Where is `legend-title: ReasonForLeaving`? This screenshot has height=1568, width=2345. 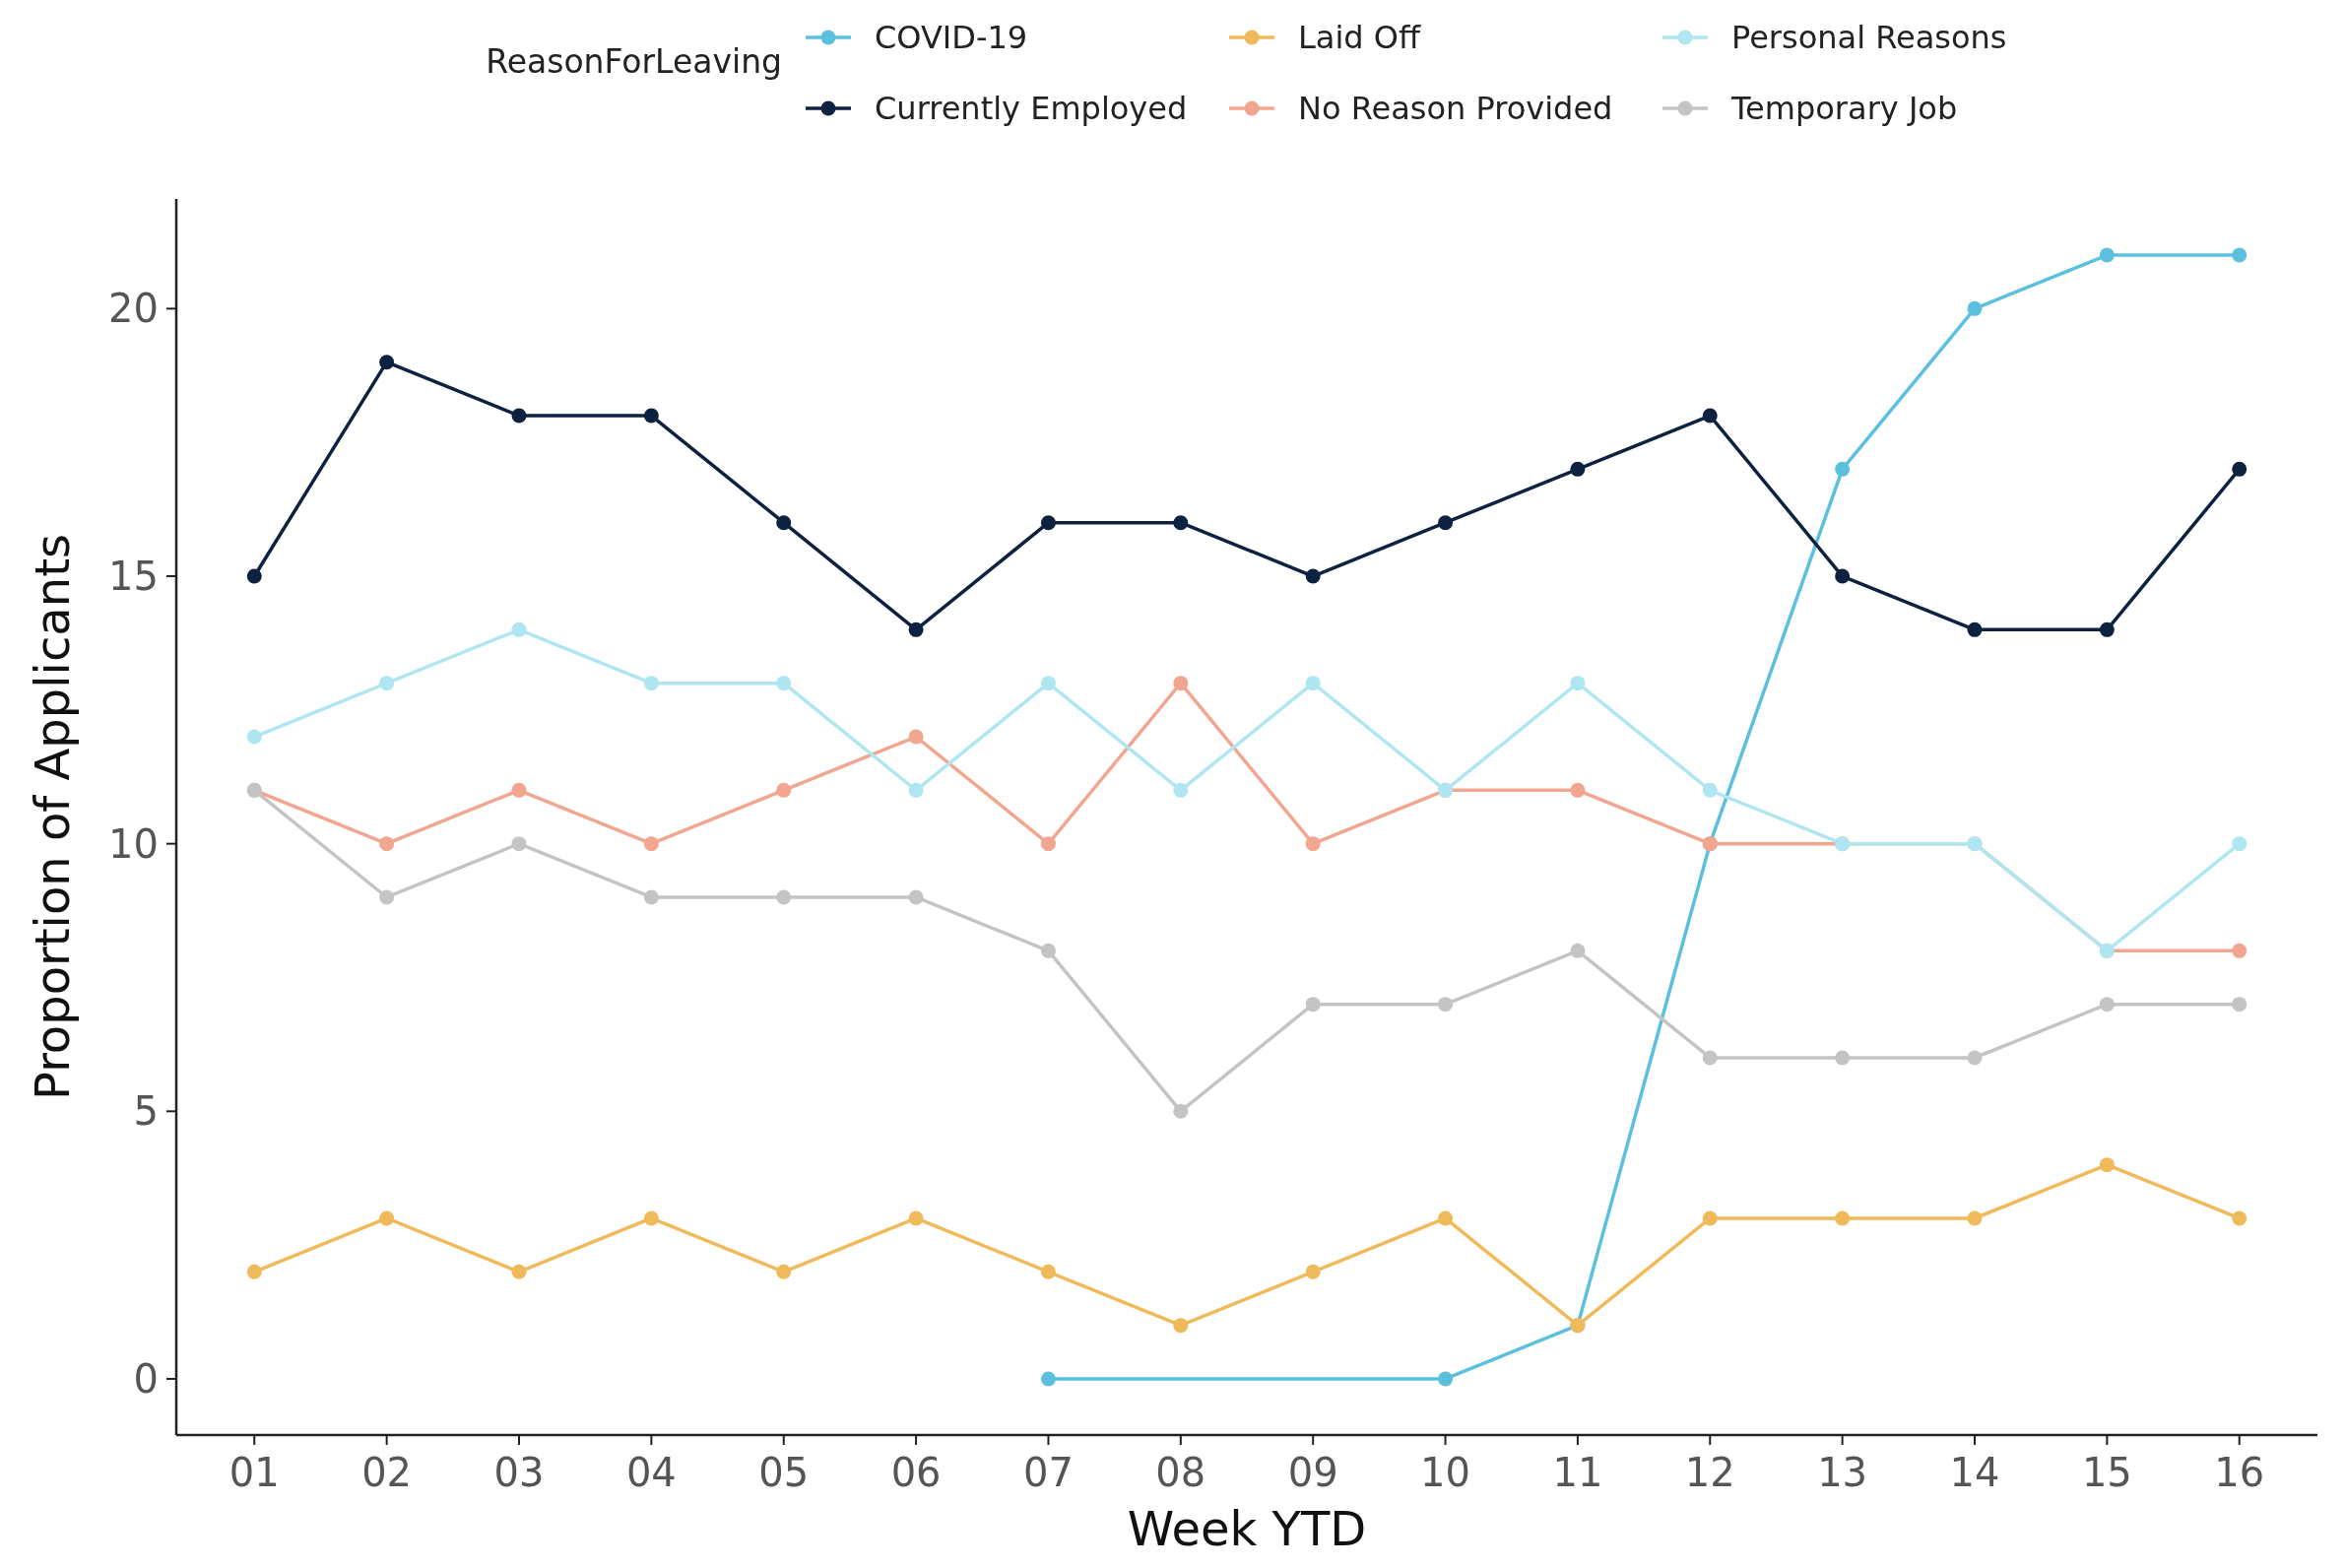
legend-title: ReasonForLeaving is located at coordinates (634, 62).